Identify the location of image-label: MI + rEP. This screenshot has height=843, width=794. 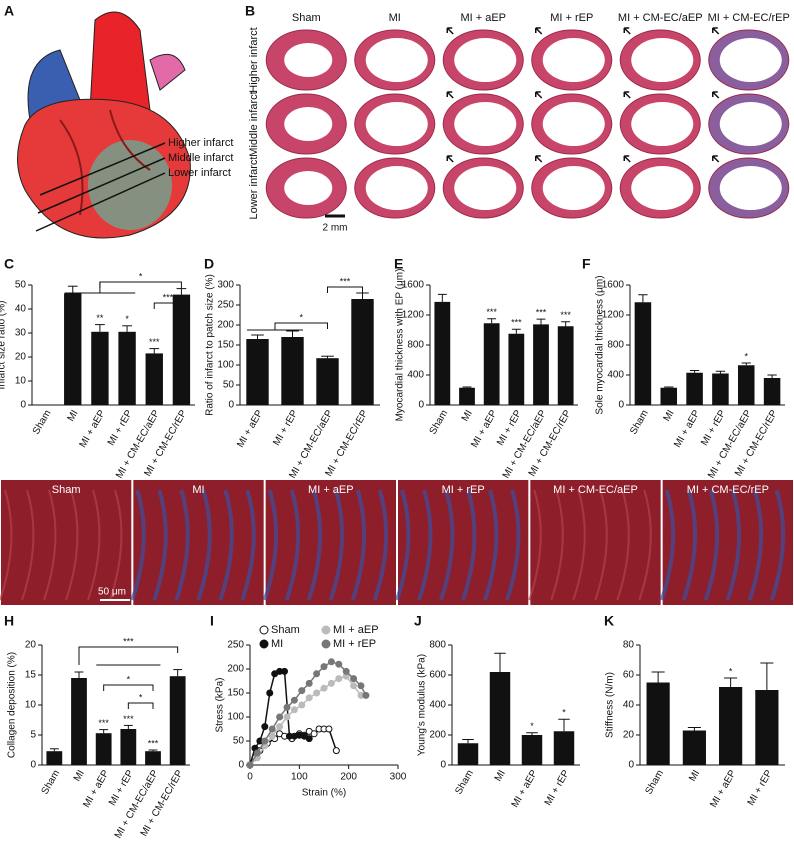
(463, 490).